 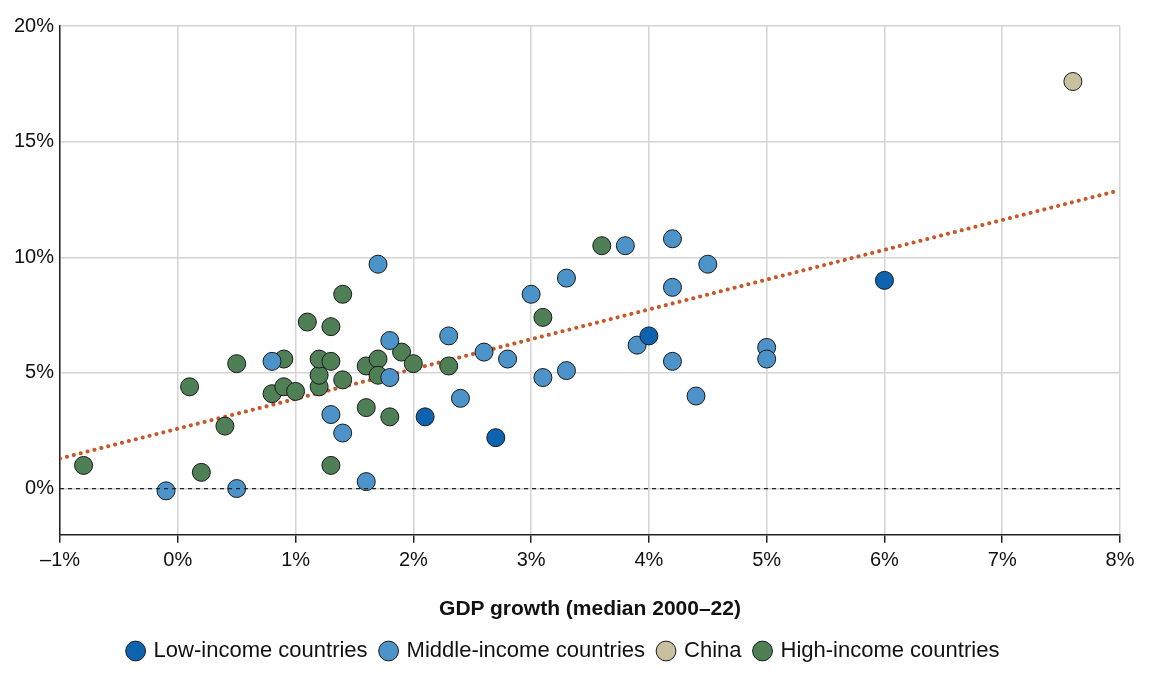 What do you see at coordinates (34, 24) in the screenshot?
I see `y-tick-label: 20%` at bounding box center [34, 24].